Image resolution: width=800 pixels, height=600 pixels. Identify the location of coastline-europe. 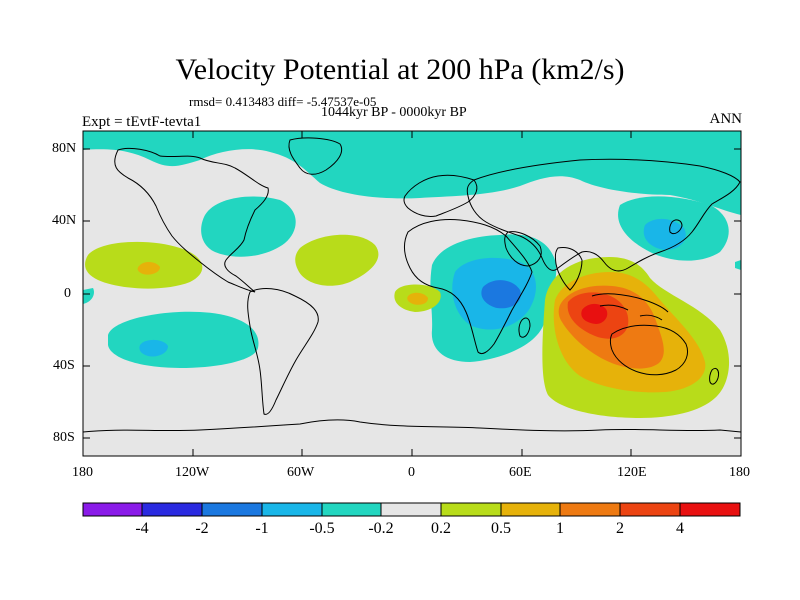
(440, 195).